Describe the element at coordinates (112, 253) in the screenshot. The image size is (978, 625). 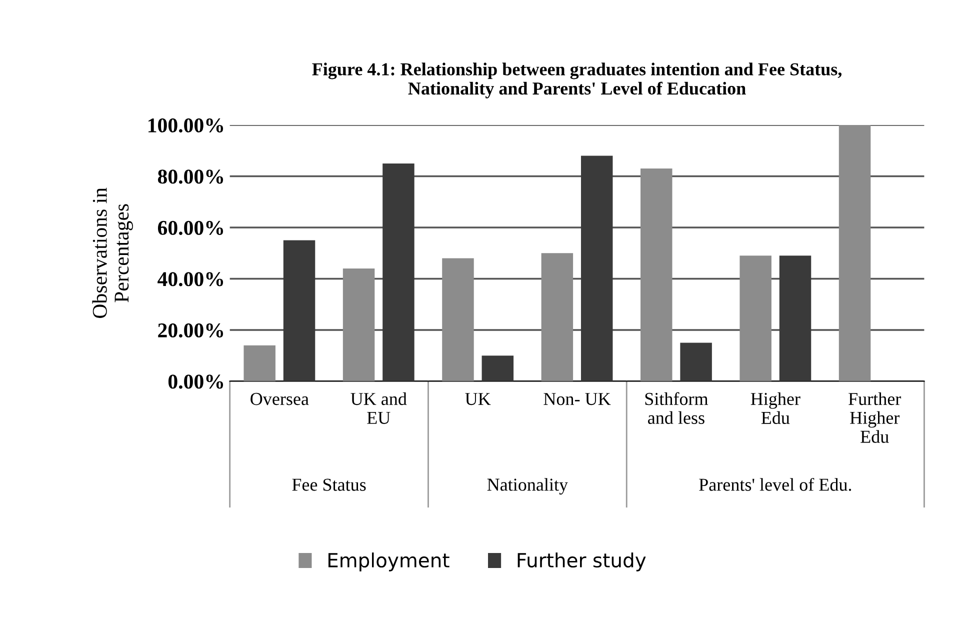
I see `y-axis-title: Observations in Percentages` at that location.